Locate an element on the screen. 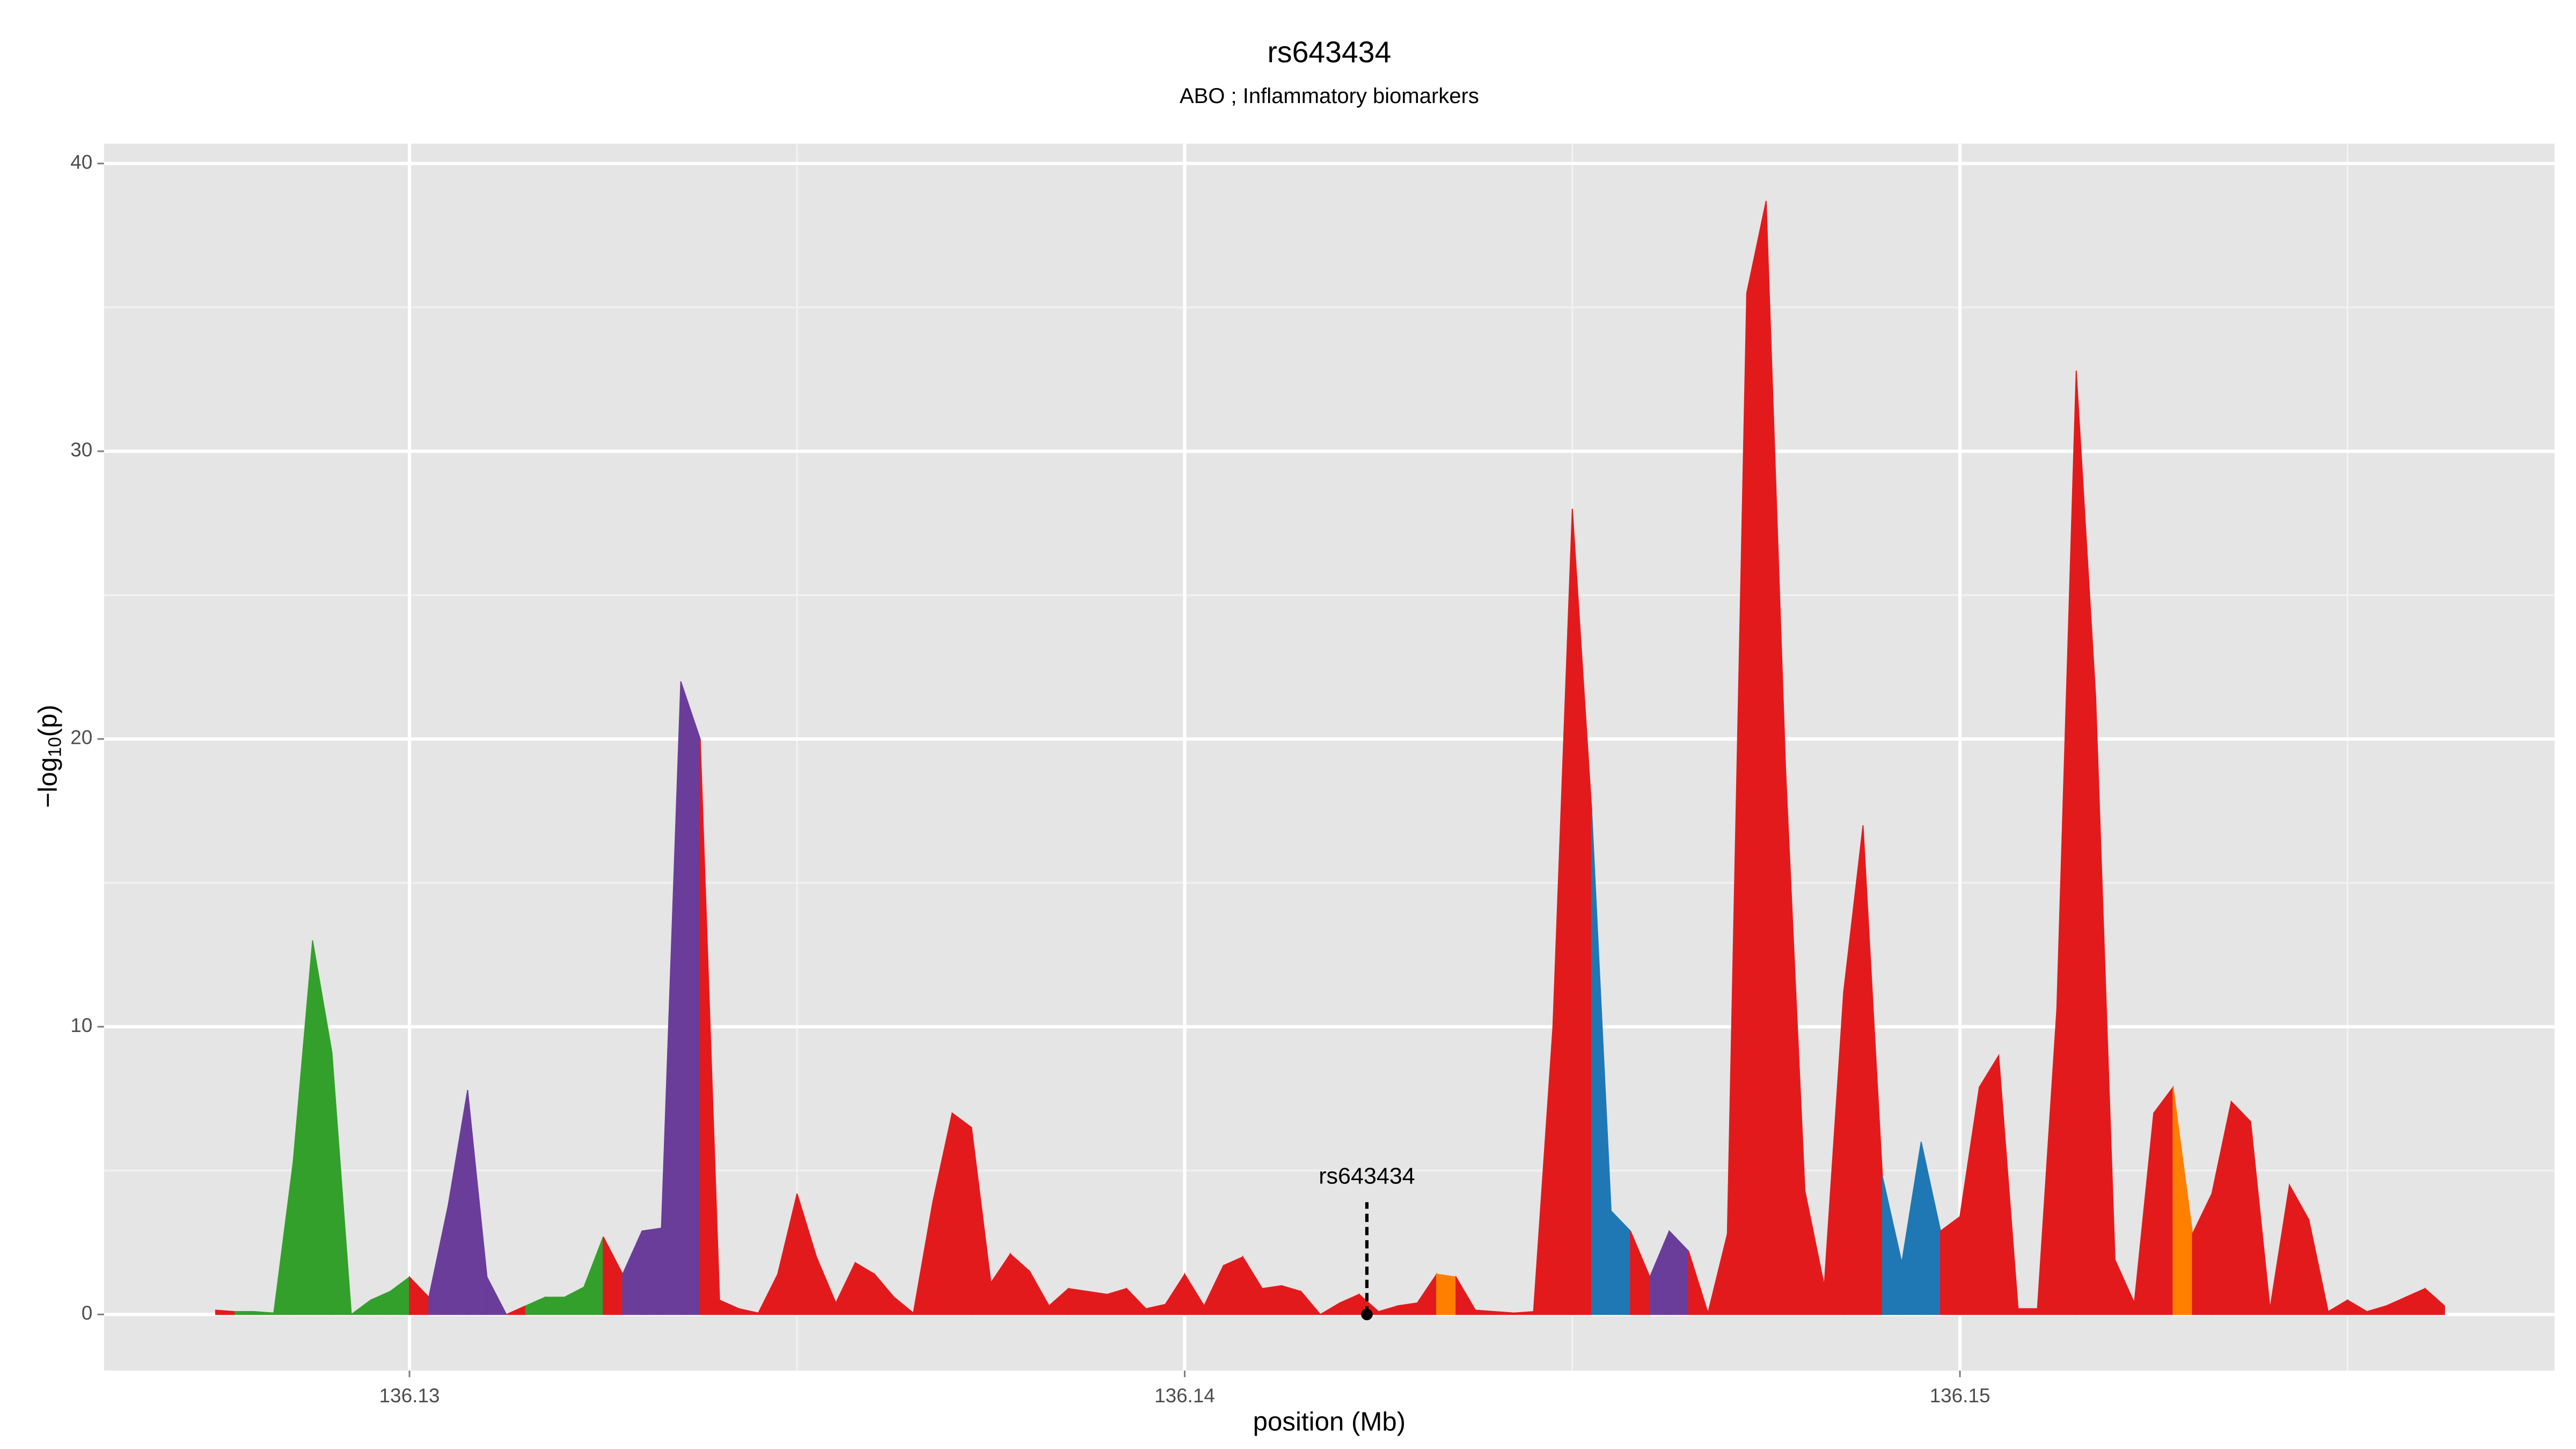  x-tick-label: 136.15 is located at coordinates (1960, 1396).